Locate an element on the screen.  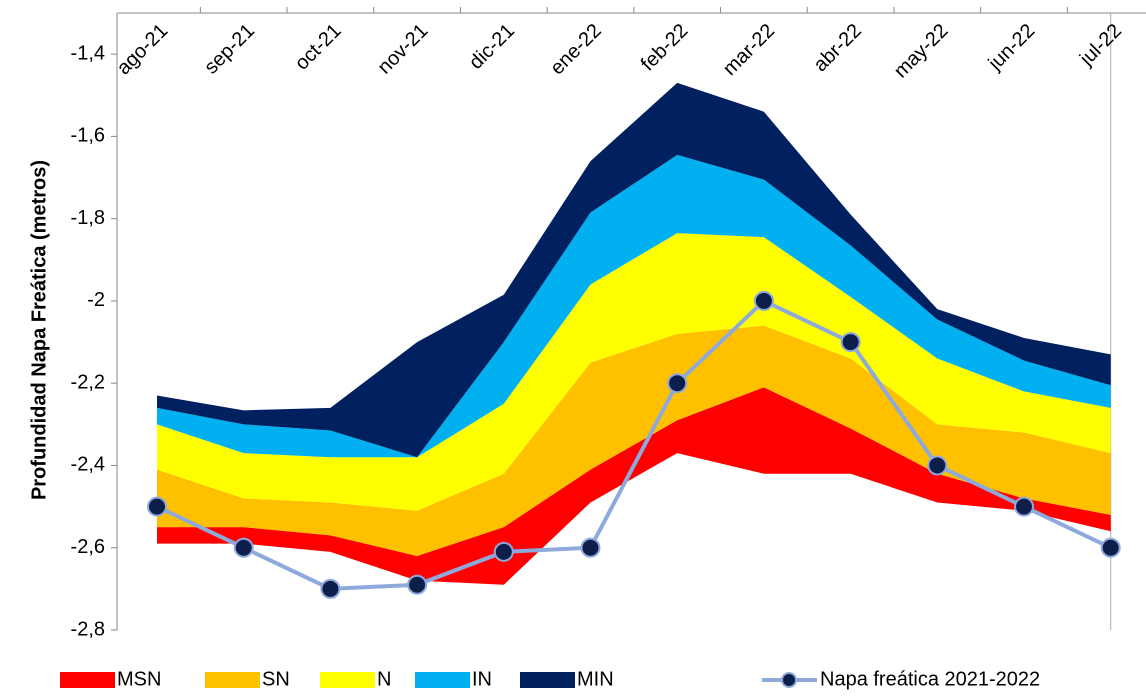
y-tick-label: -1,6 is located at coordinates (88, 136).